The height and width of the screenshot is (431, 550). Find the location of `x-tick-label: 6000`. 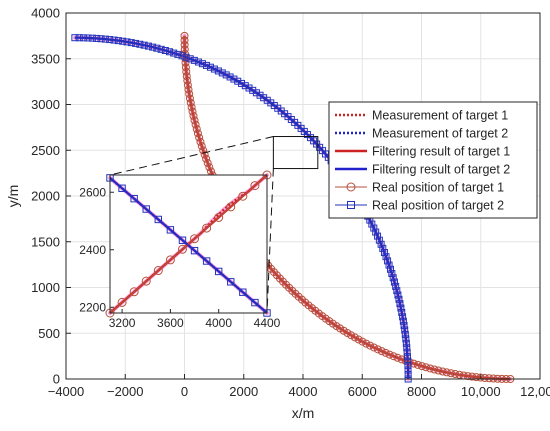

x-tick-label: 6000 is located at coordinates (362, 391).